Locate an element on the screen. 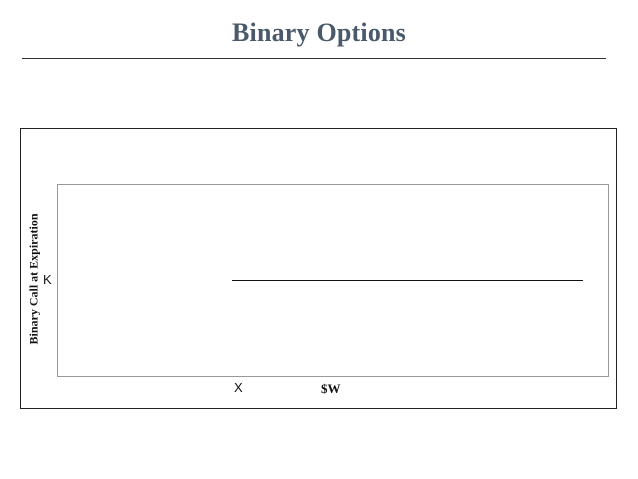  slide-title: Binary Options is located at coordinates (318, 32).